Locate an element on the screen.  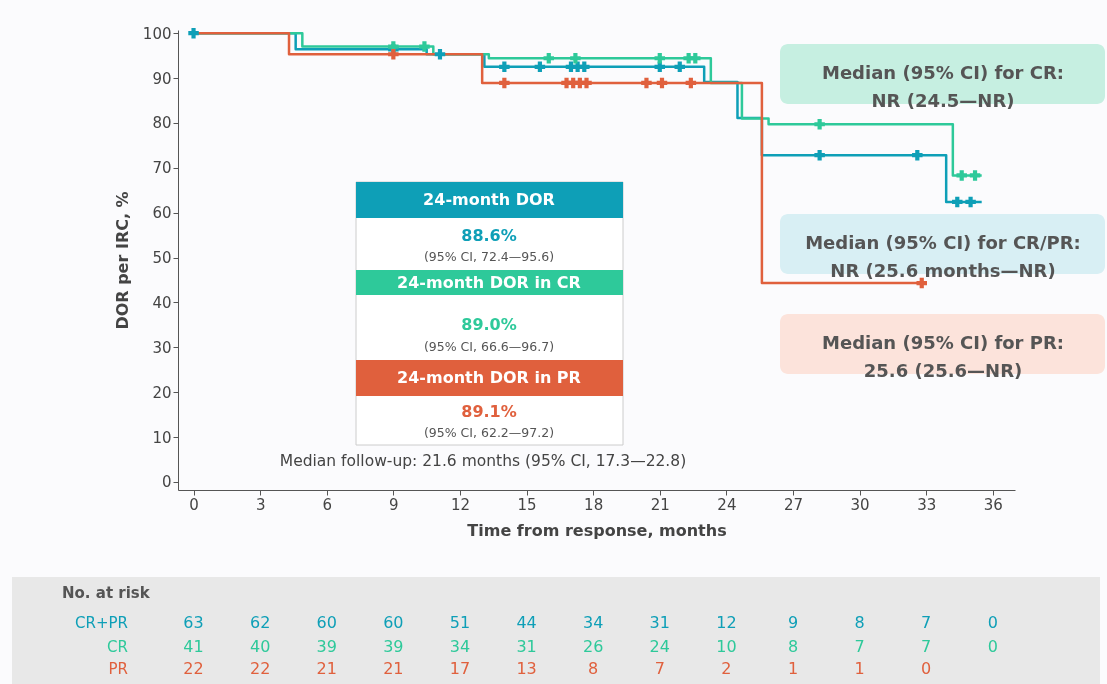
x-tick-label: 24 is located at coordinates (727, 504).